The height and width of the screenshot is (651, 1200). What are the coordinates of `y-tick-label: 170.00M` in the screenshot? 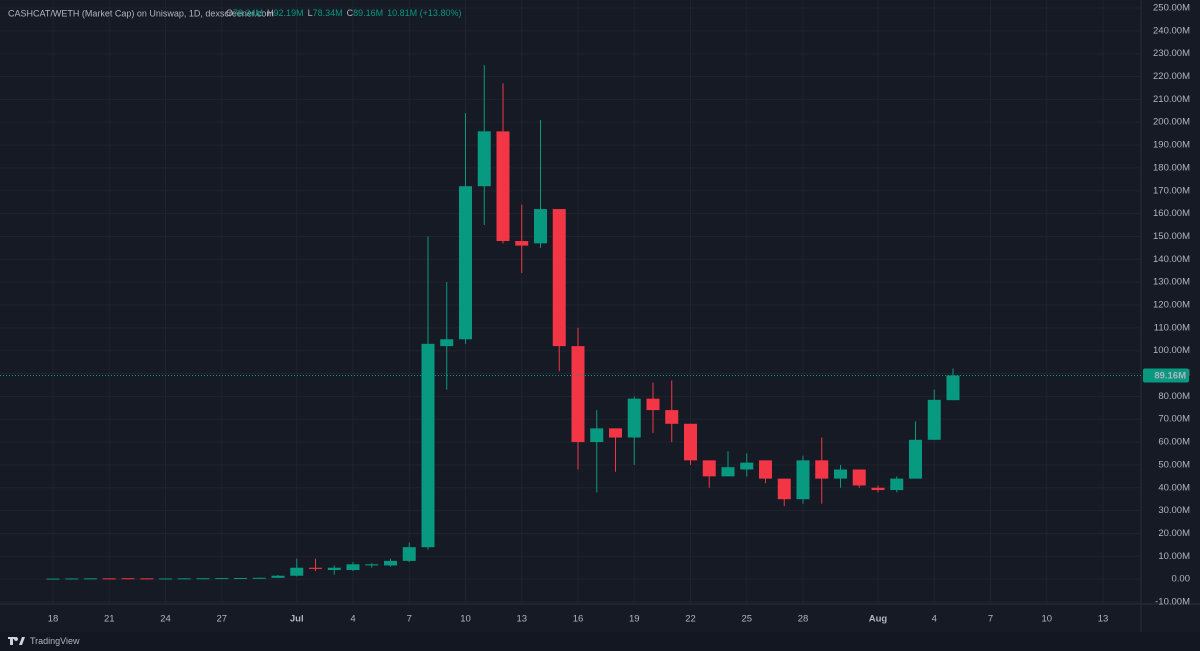 It's located at (1171, 190).